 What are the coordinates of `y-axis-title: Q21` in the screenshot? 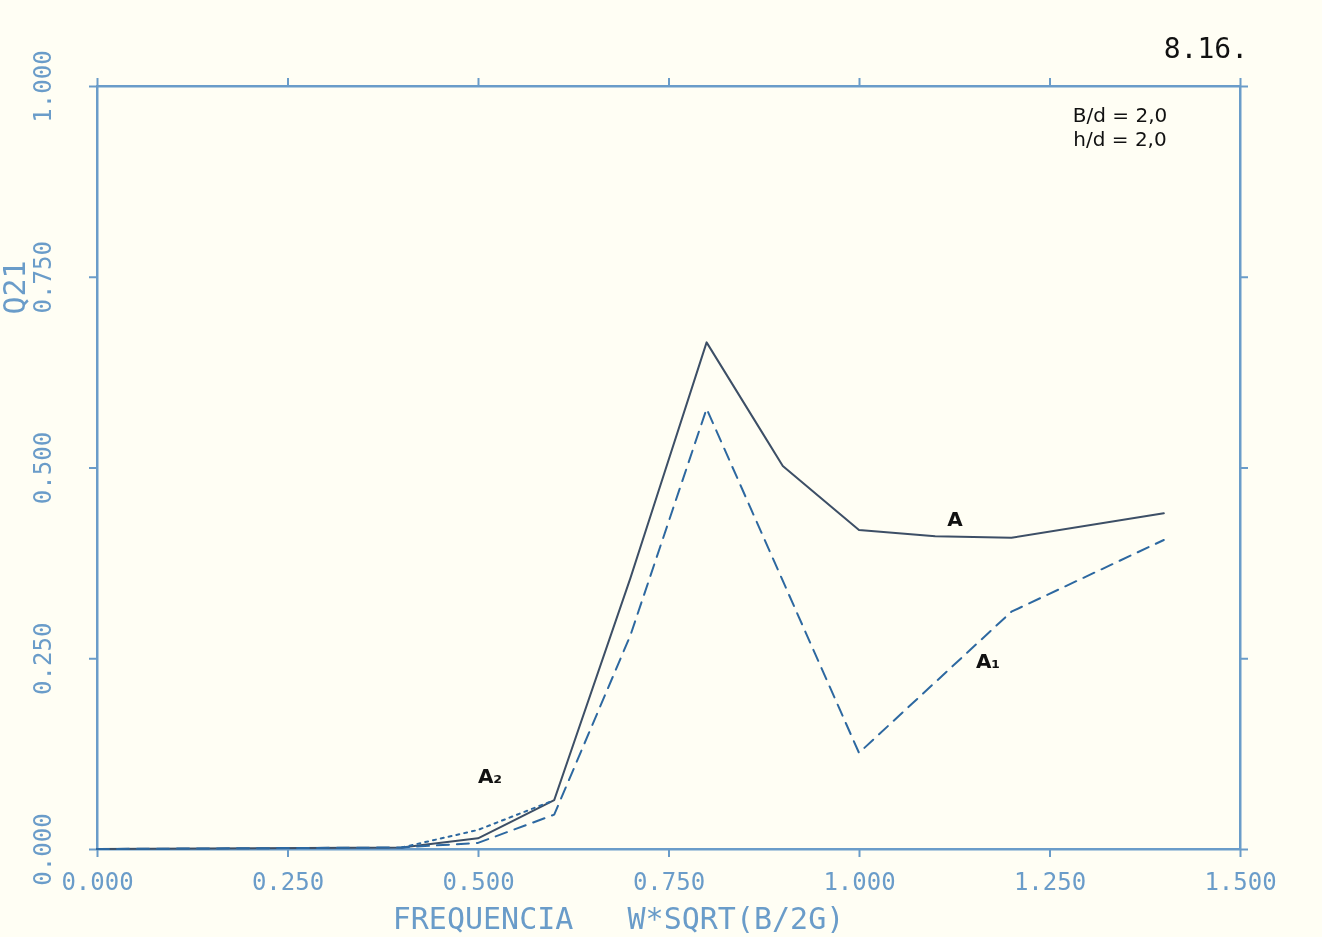 It's located at (16, 287).